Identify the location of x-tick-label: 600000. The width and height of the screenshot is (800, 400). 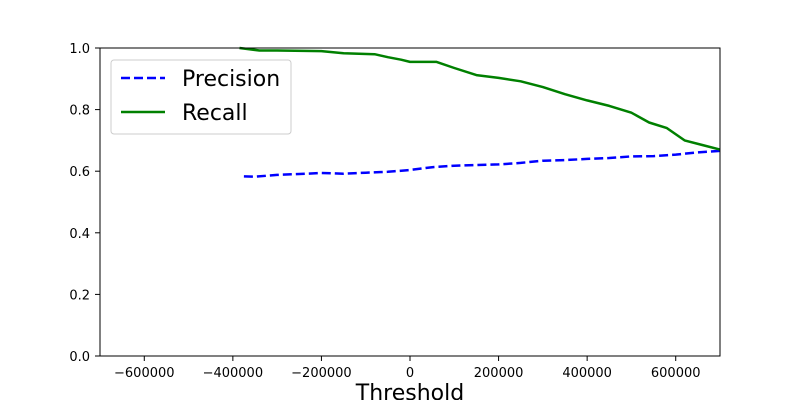
(676, 373).